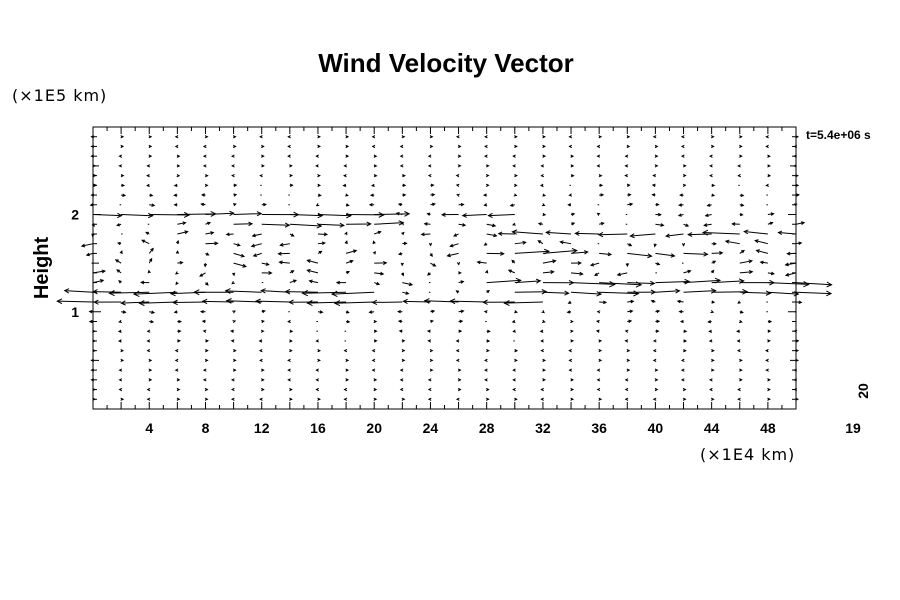  What do you see at coordinates (853, 428) in the screenshot?
I see `horizontal-corner-label: 19` at bounding box center [853, 428].